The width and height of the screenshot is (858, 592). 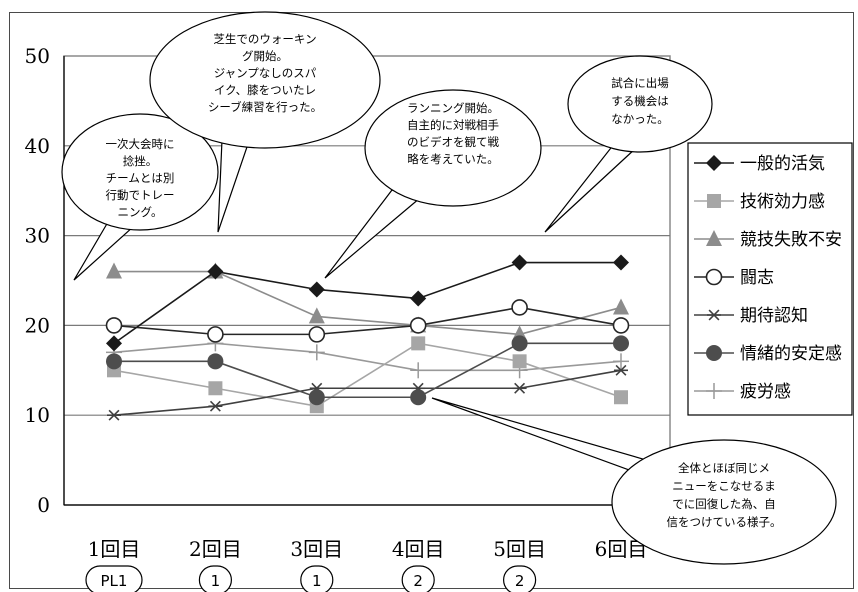 I want to click on annotation-text: なかった。, so click(x=640, y=119).